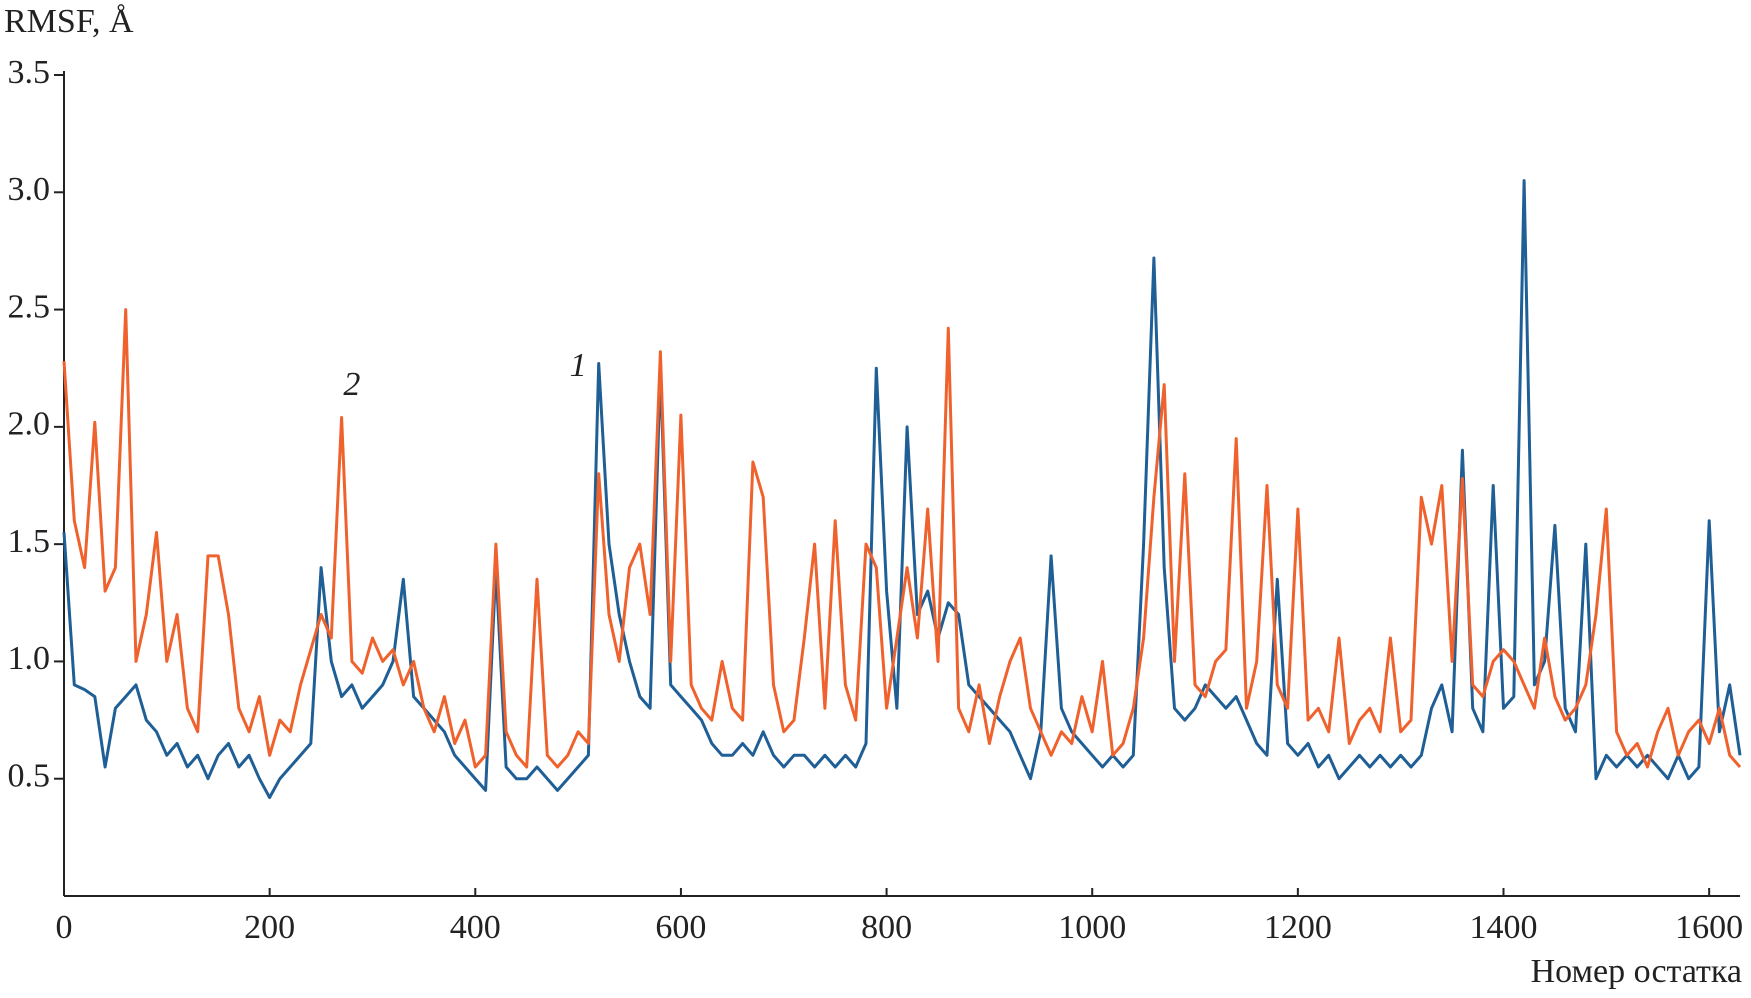 The width and height of the screenshot is (1751, 998). What do you see at coordinates (29, 189) in the screenshot?
I see `y-tick-label: 3.0` at bounding box center [29, 189].